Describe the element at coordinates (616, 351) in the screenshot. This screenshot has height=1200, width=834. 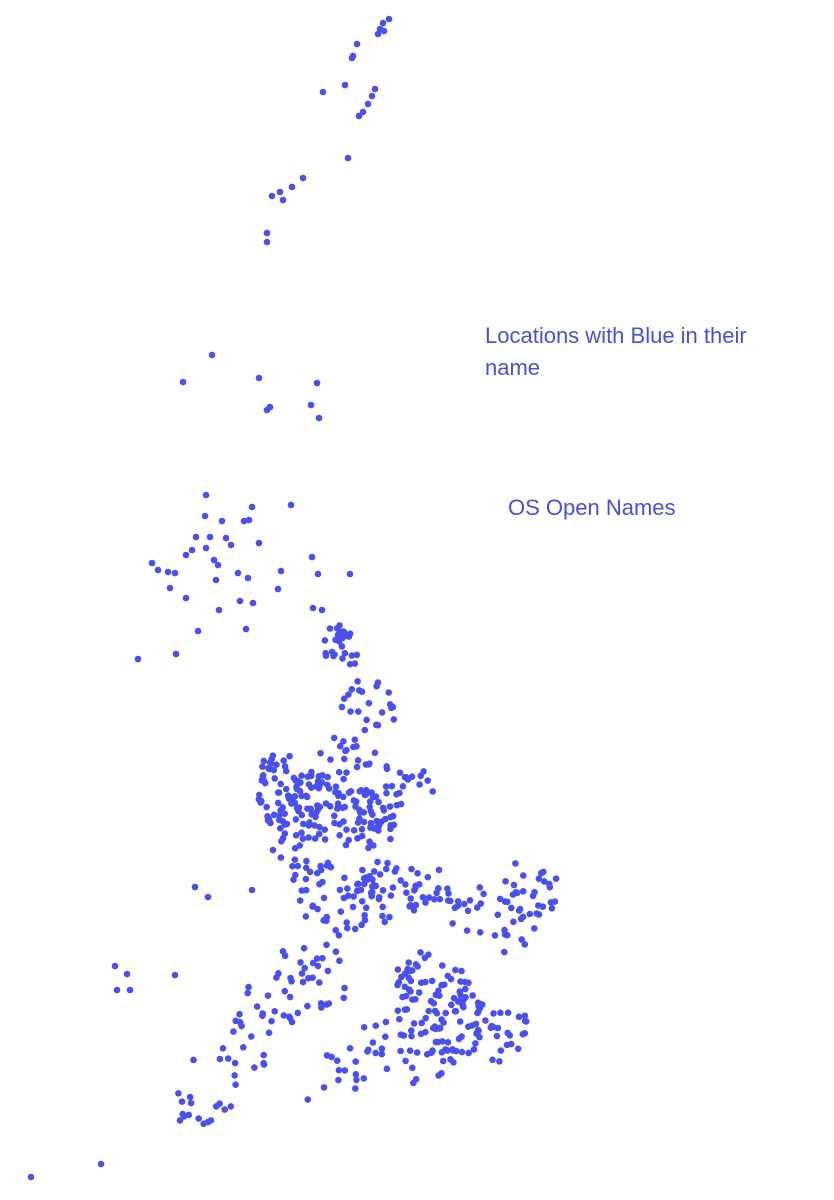
I see `map-title: Locations with Blue in their name` at that location.